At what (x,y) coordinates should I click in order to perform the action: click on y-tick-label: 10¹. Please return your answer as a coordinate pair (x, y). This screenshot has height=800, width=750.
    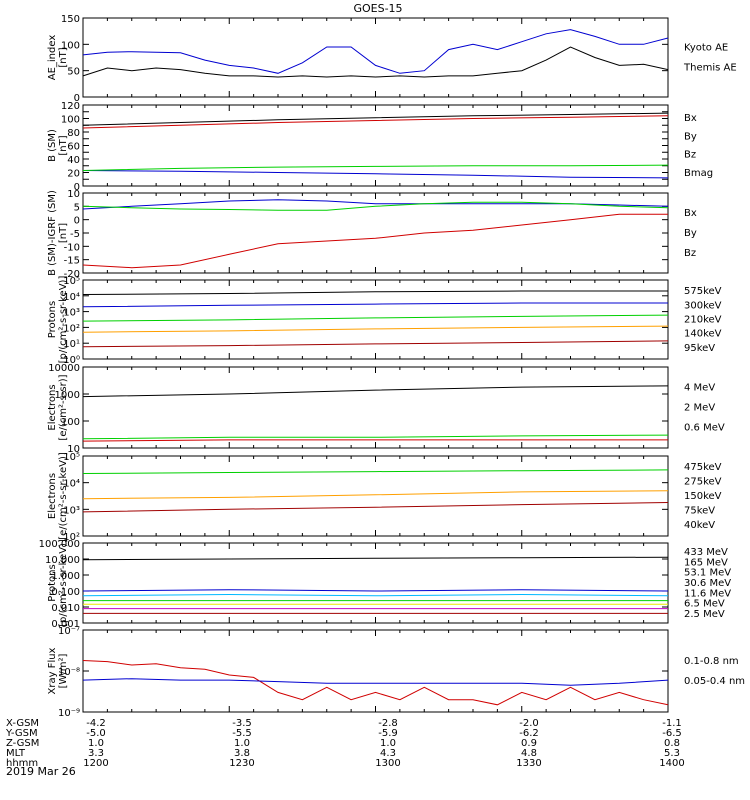
    Looking at the image, I should click on (71, 344).